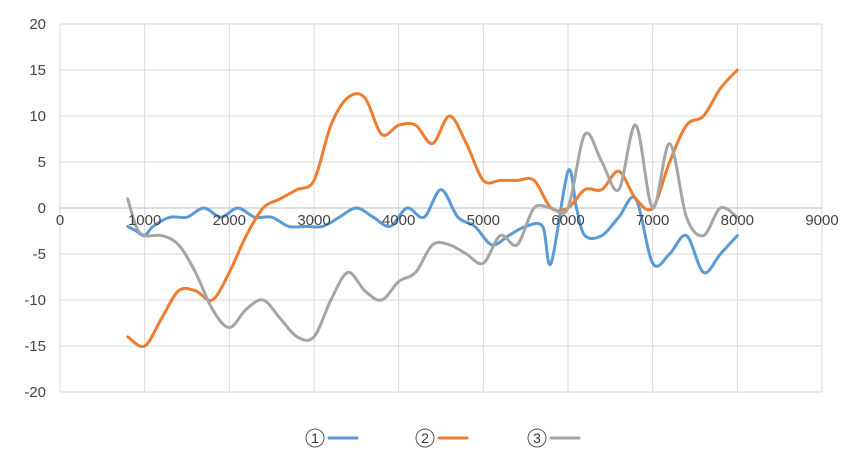 This screenshot has height=461, width=860. Describe the element at coordinates (821, 220) in the screenshot. I see `x-tick-label: 9000` at that location.